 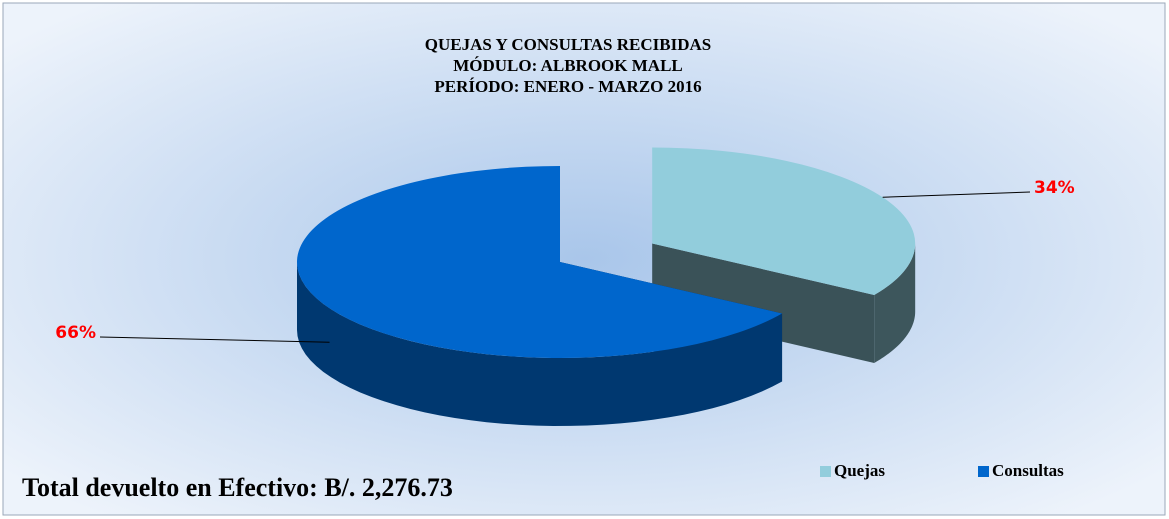 What do you see at coordinates (75, 333) in the screenshot?
I see `data-label: 66%` at bounding box center [75, 333].